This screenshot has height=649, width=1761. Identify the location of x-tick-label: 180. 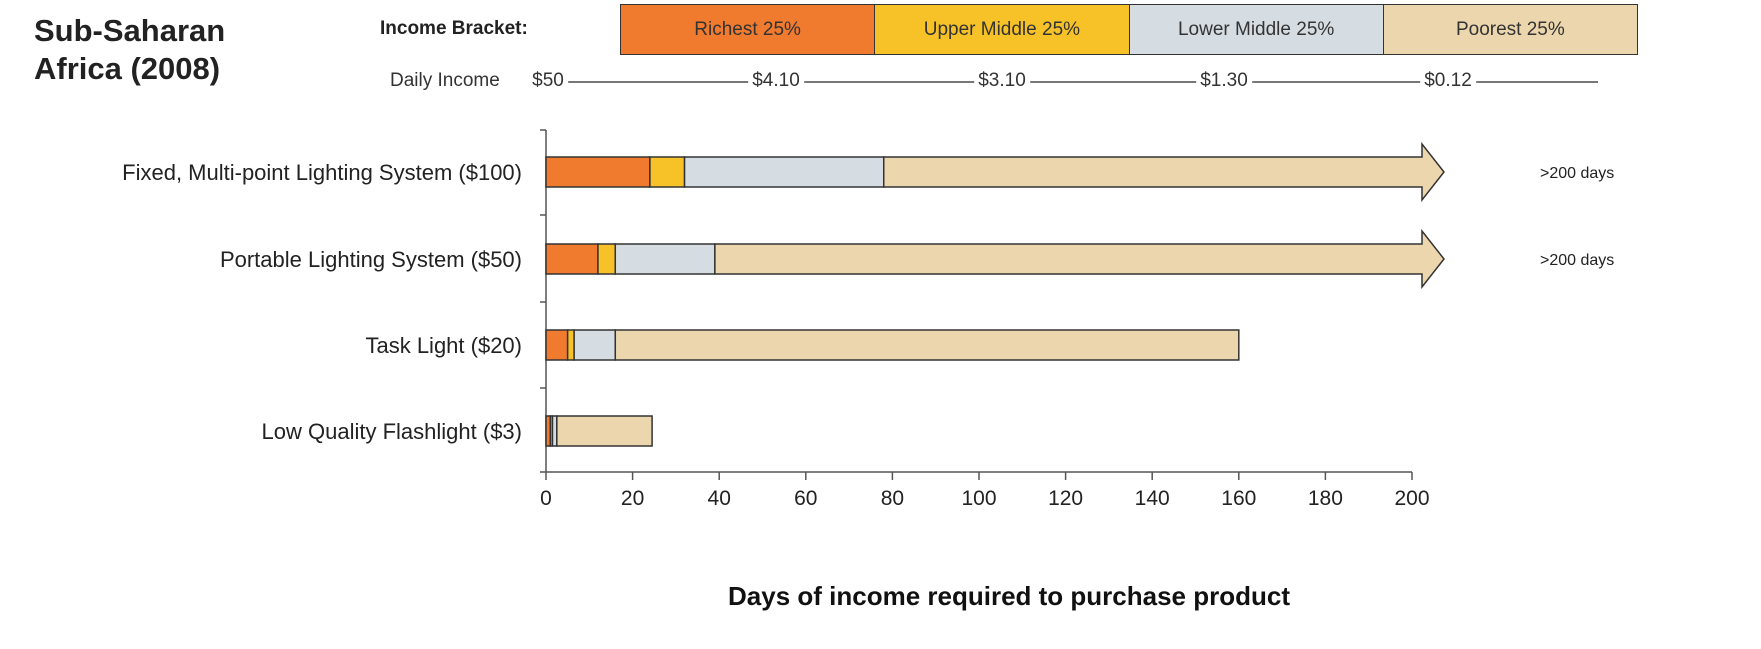
(1325, 498).